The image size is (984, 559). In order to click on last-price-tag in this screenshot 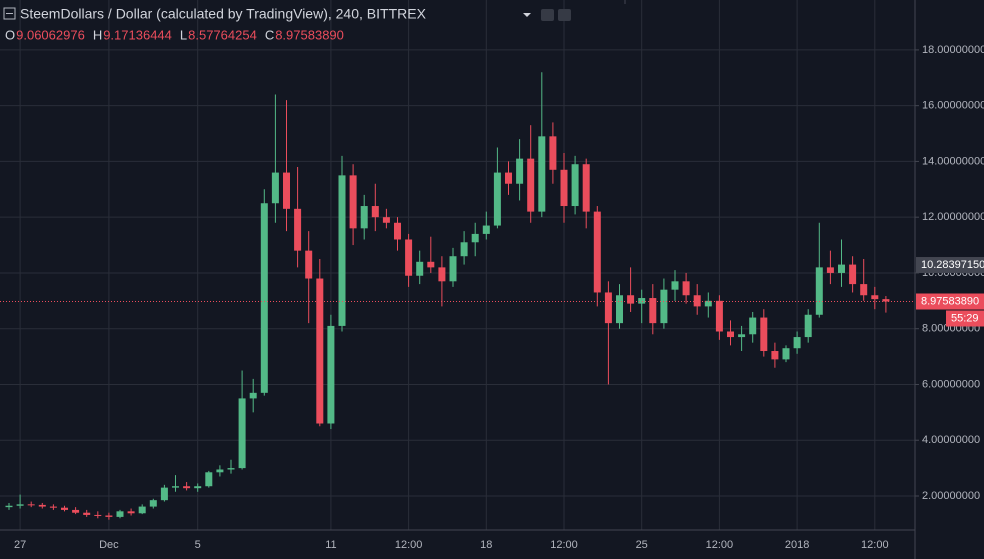, I will do `click(950, 301)`.